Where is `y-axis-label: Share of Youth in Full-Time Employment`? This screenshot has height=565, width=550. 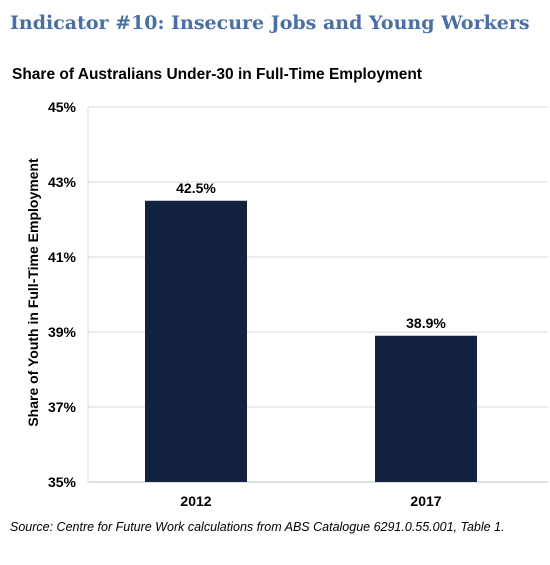 y-axis-label: Share of Youth in Full-Time Employment is located at coordinates (33, 292).